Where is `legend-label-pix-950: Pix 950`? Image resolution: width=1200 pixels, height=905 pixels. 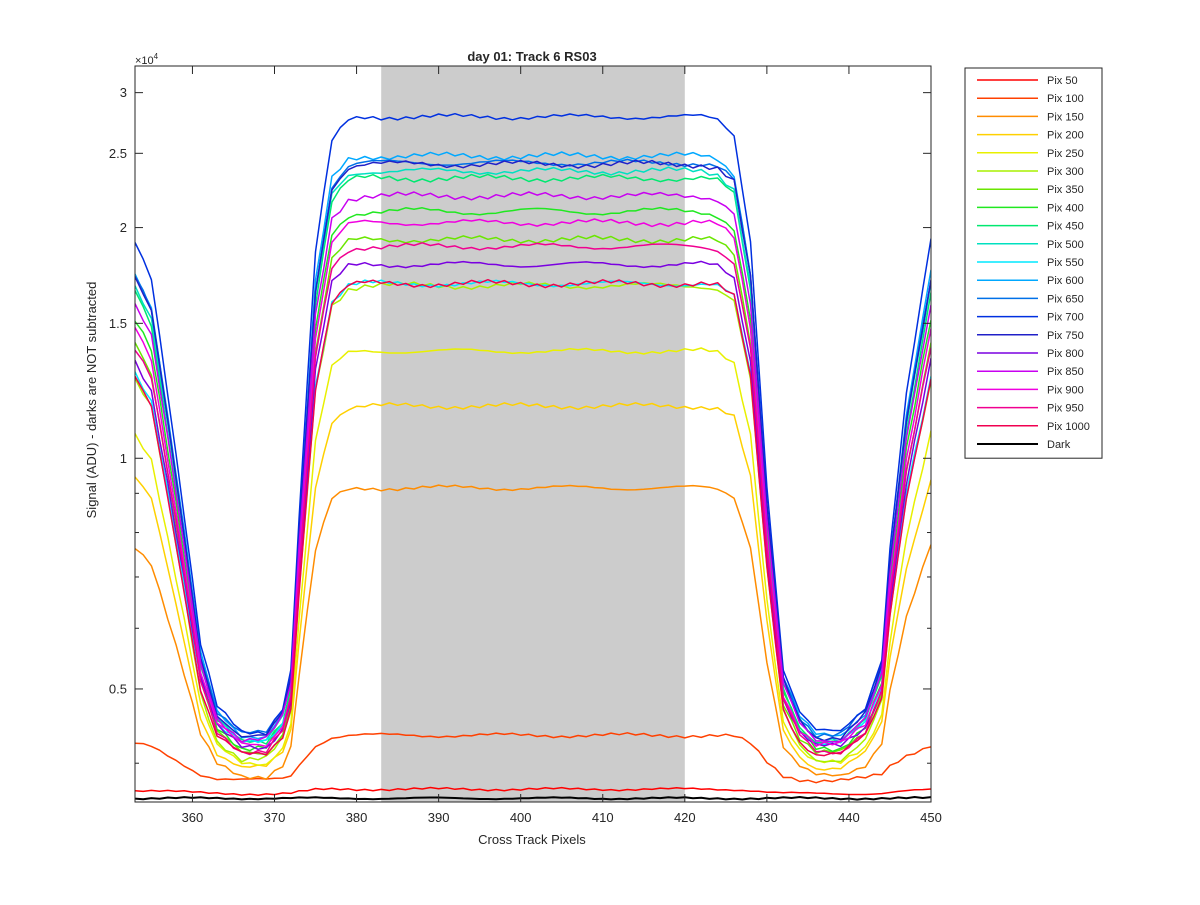
legend-label-pix-950: Pix 950 is located at coordinates (1065, 409).